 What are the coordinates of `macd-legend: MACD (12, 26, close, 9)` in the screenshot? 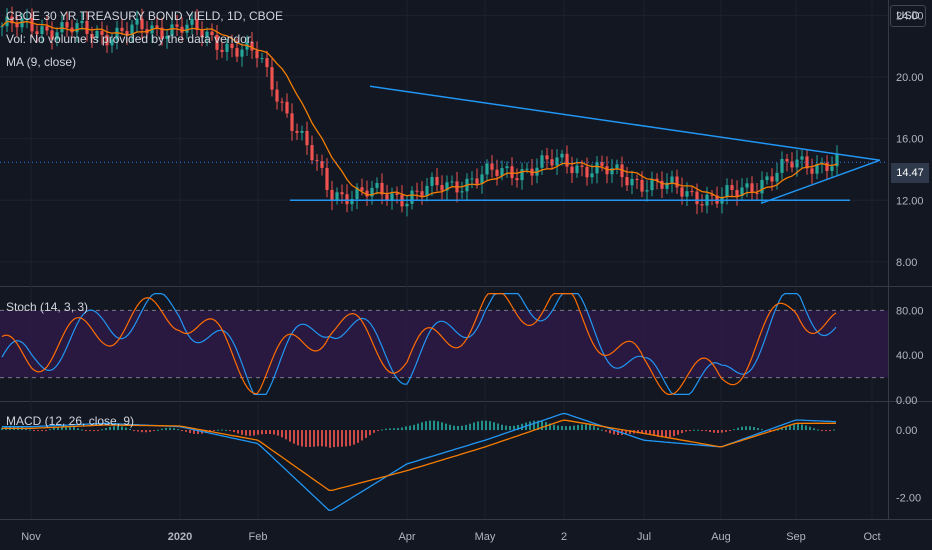 It's located at (70, 421).